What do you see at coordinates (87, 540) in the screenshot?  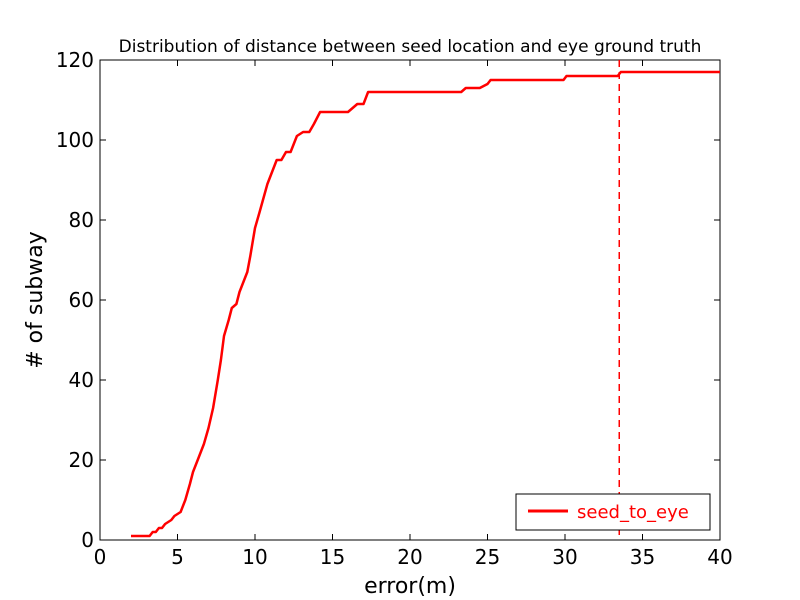 I see `y-tick-label: 0` at bounding box center [87, 540].